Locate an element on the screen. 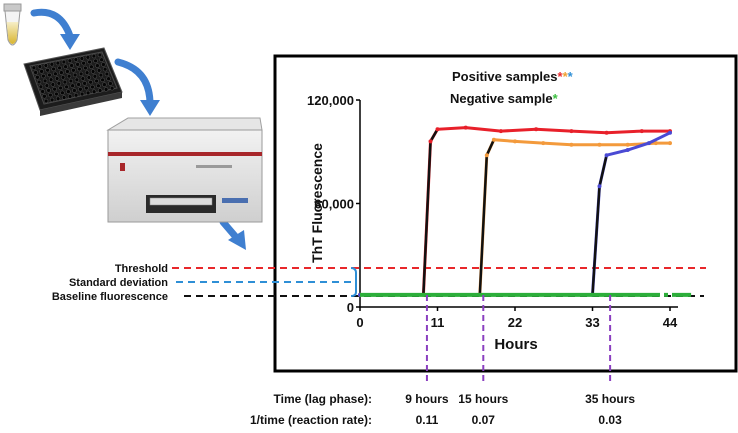 The image size is (738, 433). x-axis-title: Hours is located at coordinates (515, 344).